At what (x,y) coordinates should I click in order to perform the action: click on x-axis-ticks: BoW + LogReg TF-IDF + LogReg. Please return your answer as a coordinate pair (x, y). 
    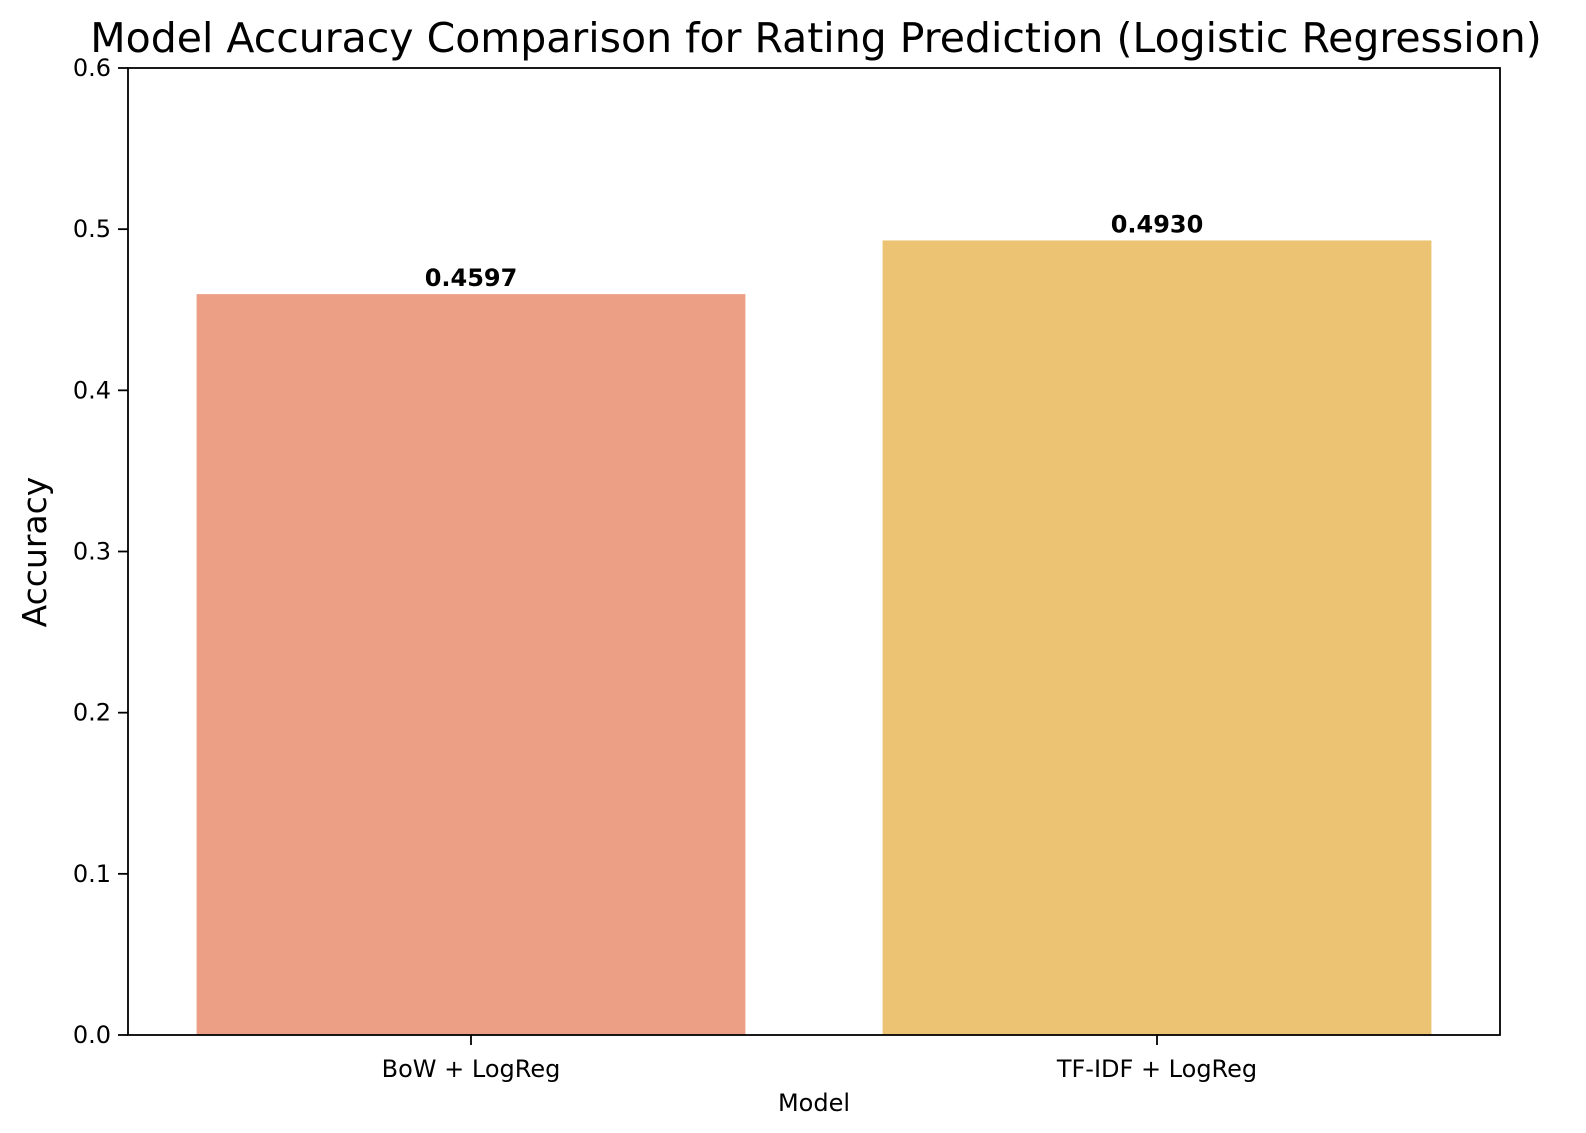
    Looking at the image, I should click on (819, 1059).